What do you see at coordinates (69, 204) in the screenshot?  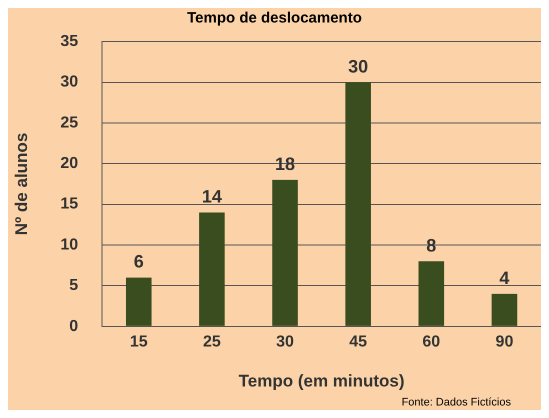 I see `y-tick-label: 15` at bounding box center [69, 204].